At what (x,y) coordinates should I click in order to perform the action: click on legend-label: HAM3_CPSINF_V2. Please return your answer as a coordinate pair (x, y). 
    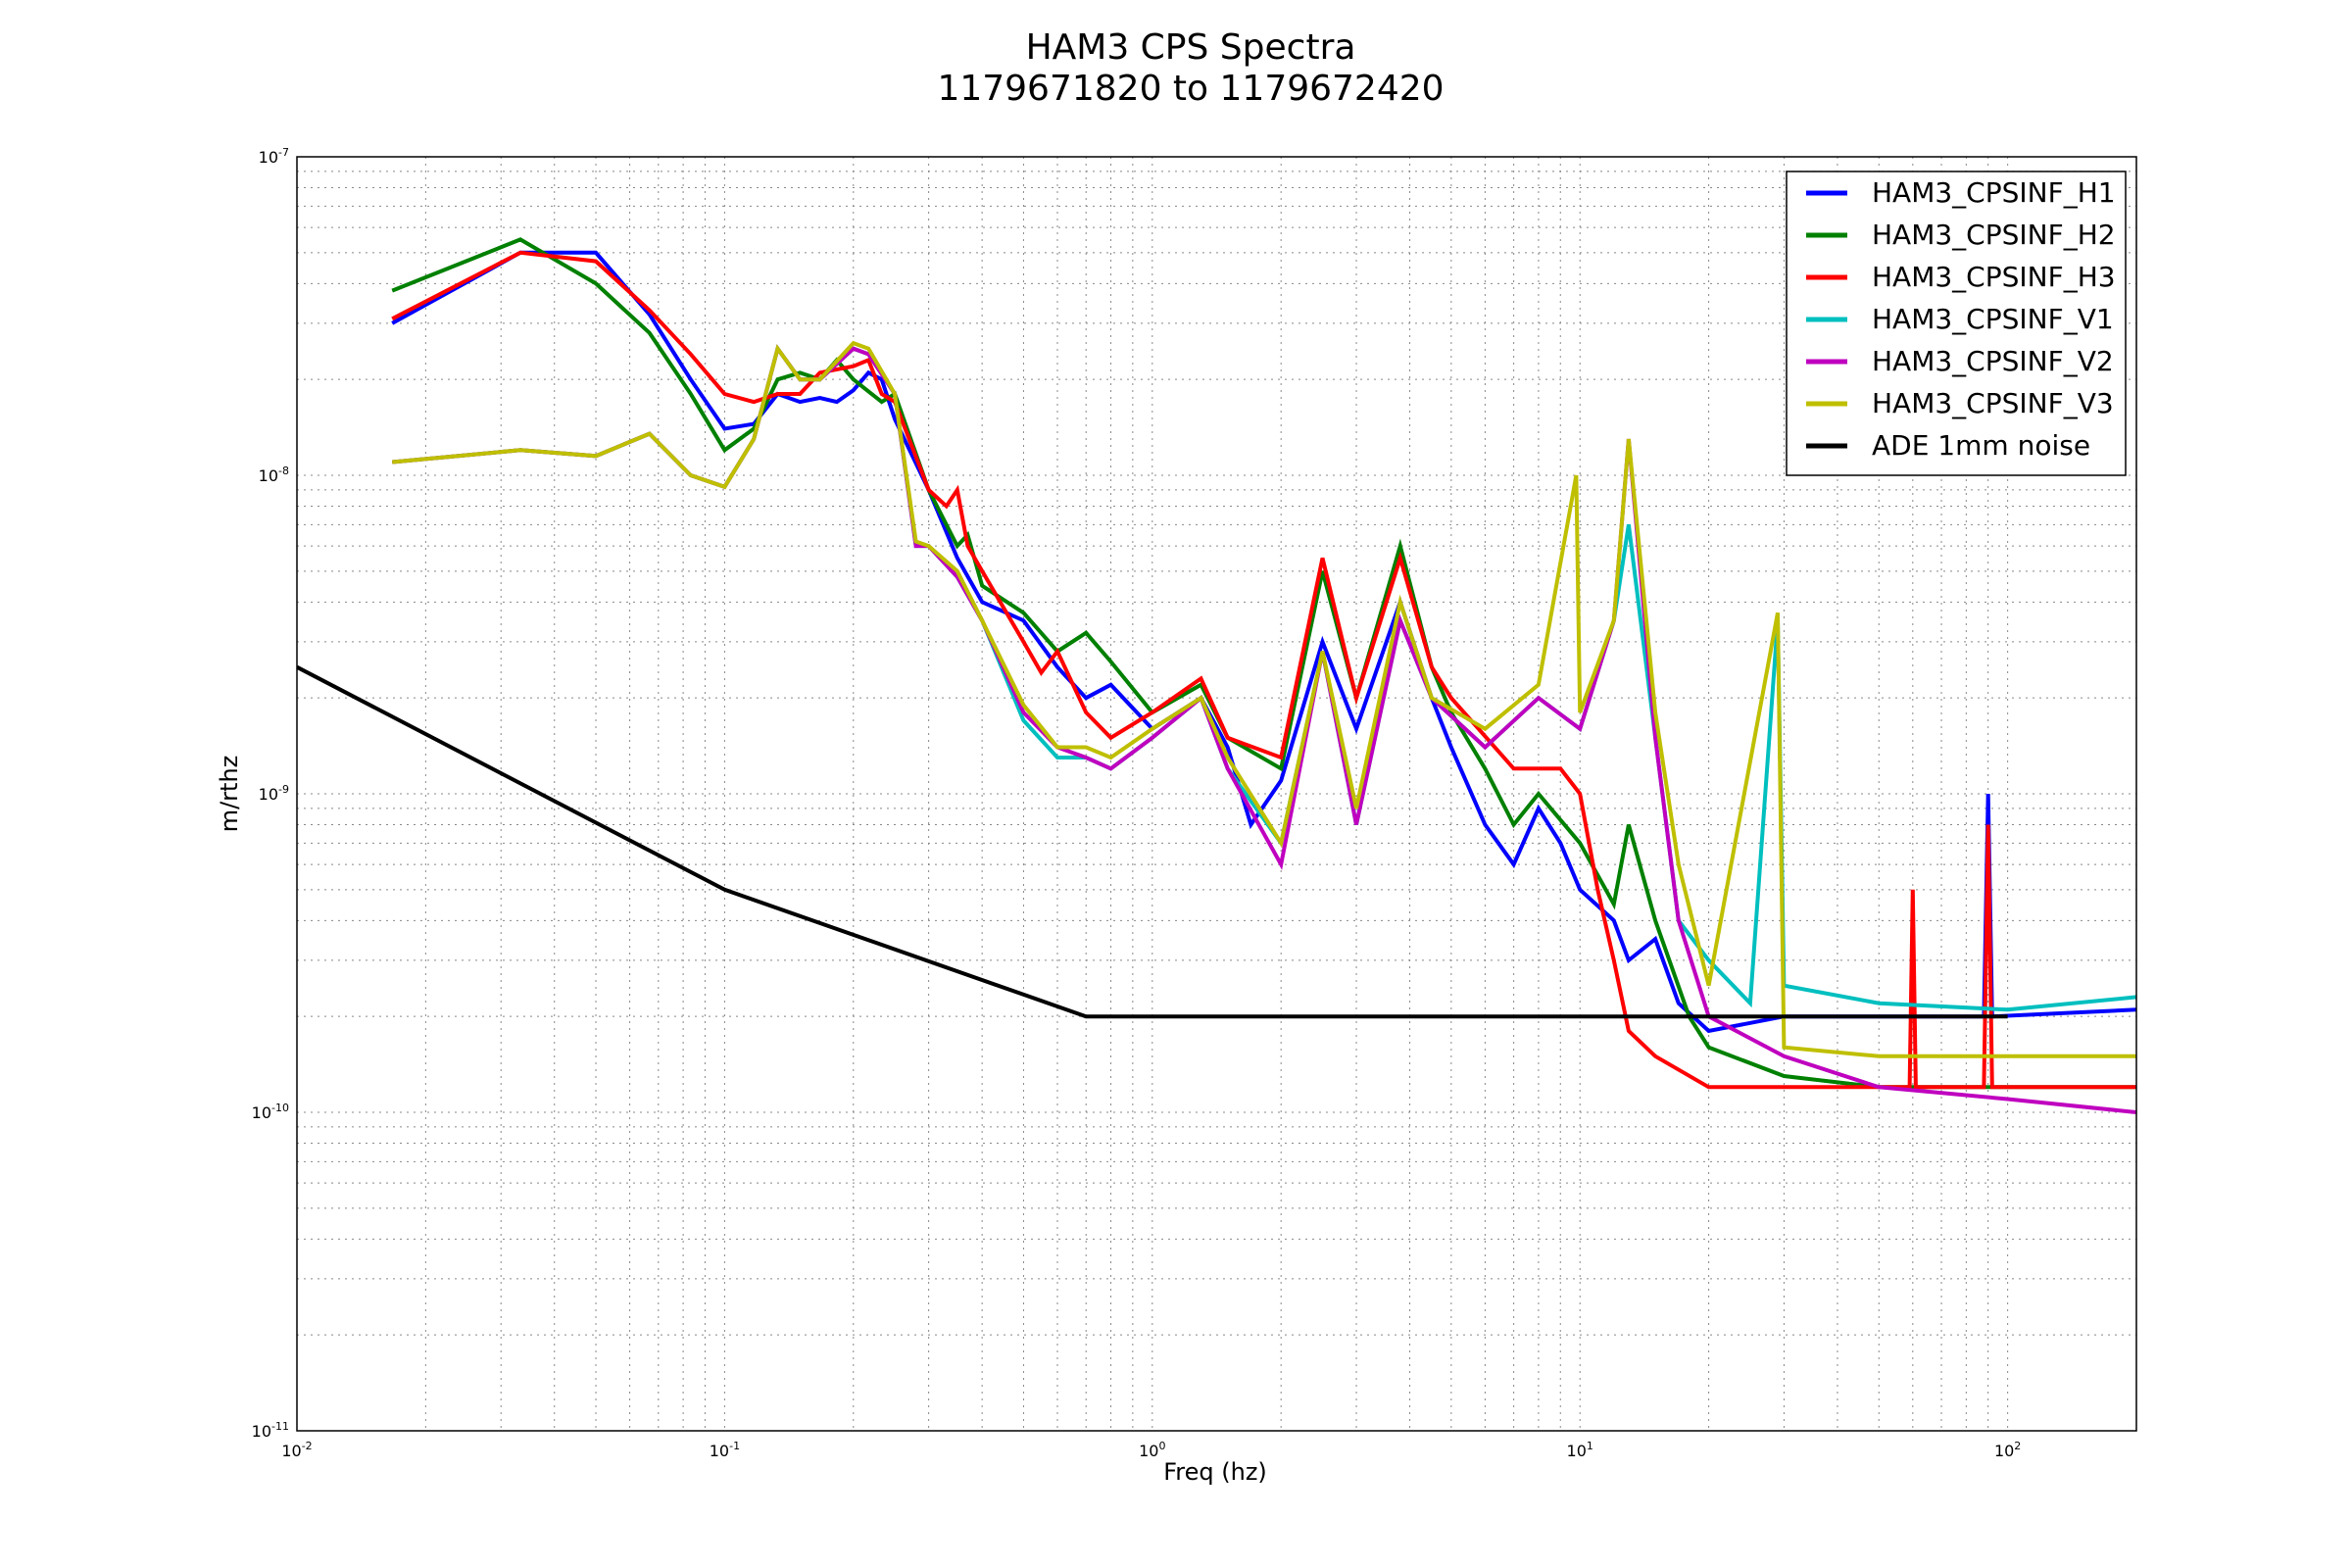
    Looking at the image, I should click on (1993, 361).